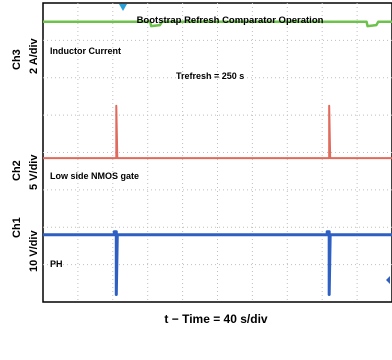 The image size is (392, 360). Describe the element at coordinates (17, 227) in the screenshot. I see `ch1-channel-label: Ch1` at that location.